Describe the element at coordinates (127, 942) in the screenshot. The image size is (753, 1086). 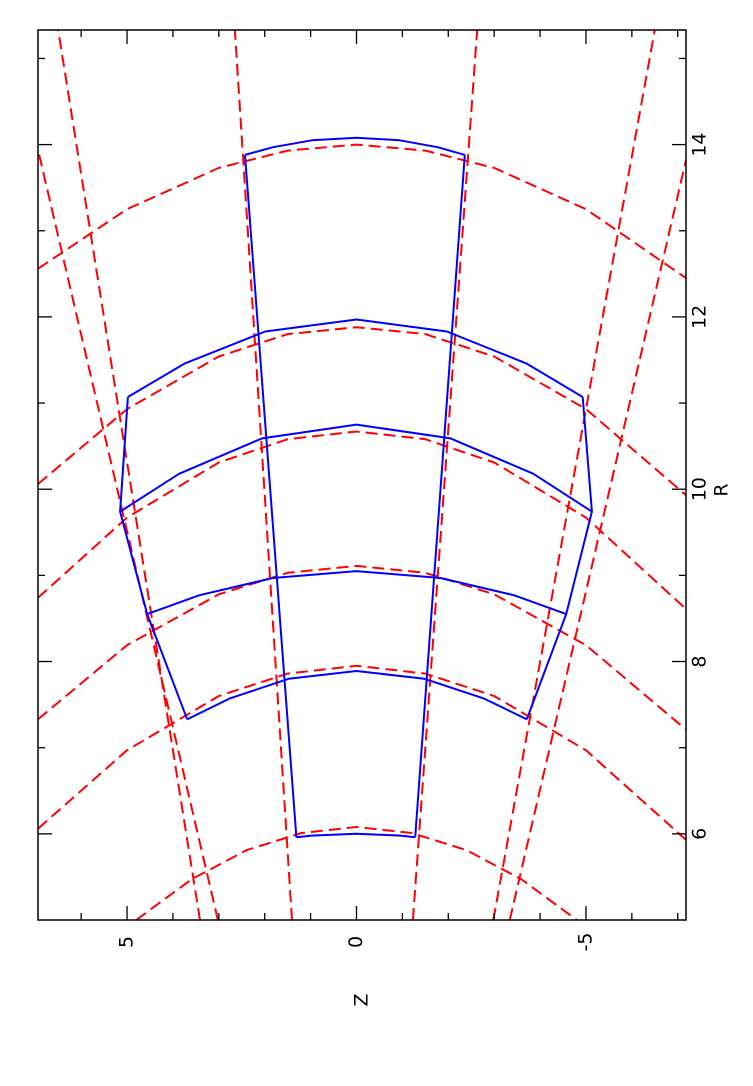
I see `y-tick-label: 5` at that location.